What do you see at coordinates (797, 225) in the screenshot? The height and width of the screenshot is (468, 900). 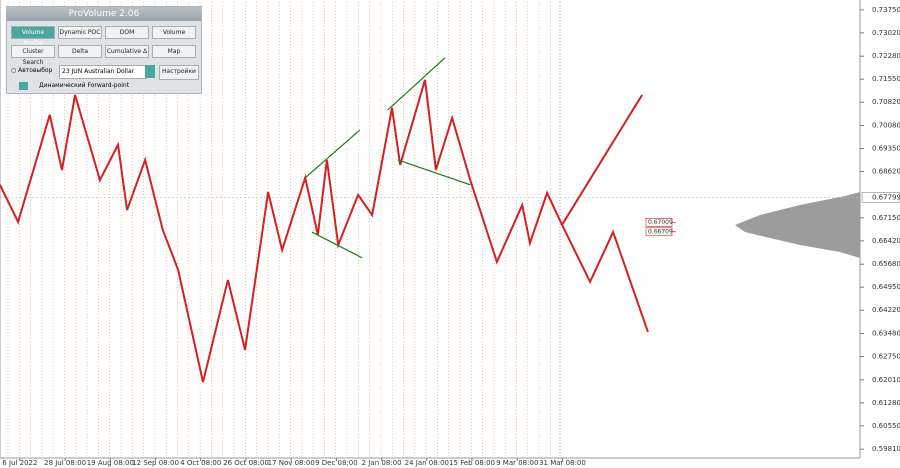 I see `volume-profile` at bounding box center [797, 225].